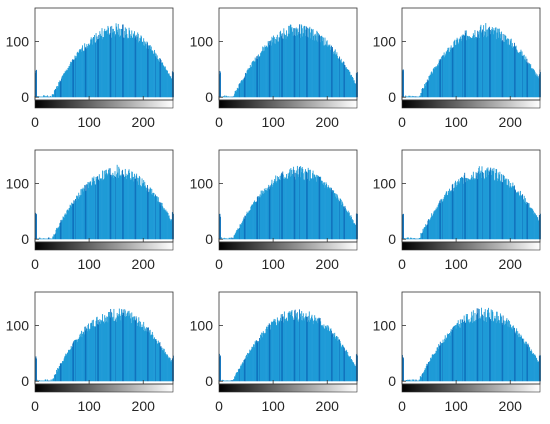  What do you see at coordinates (456, 264) in the screenshot?
I see `x-tick-label: 100` at bounding box center [456, 264].